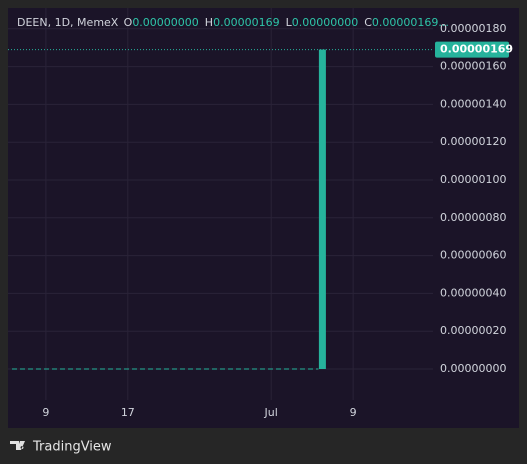  What do you see at coordinates (271, 412) in the screenshot?
I see `x-tick-label: Jul` at bounding box center [271, 412].